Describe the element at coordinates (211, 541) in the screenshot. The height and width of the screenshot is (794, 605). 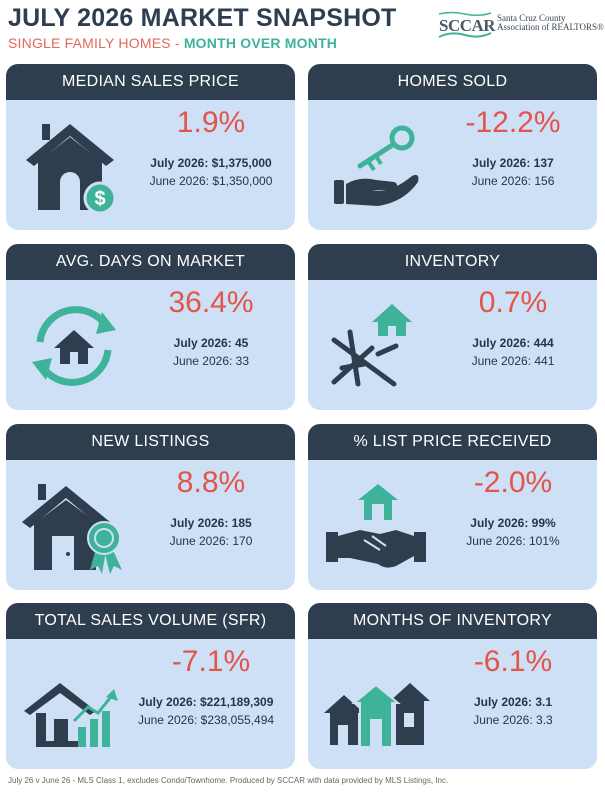
I see `previous-value: June 2026: 170` at that location.